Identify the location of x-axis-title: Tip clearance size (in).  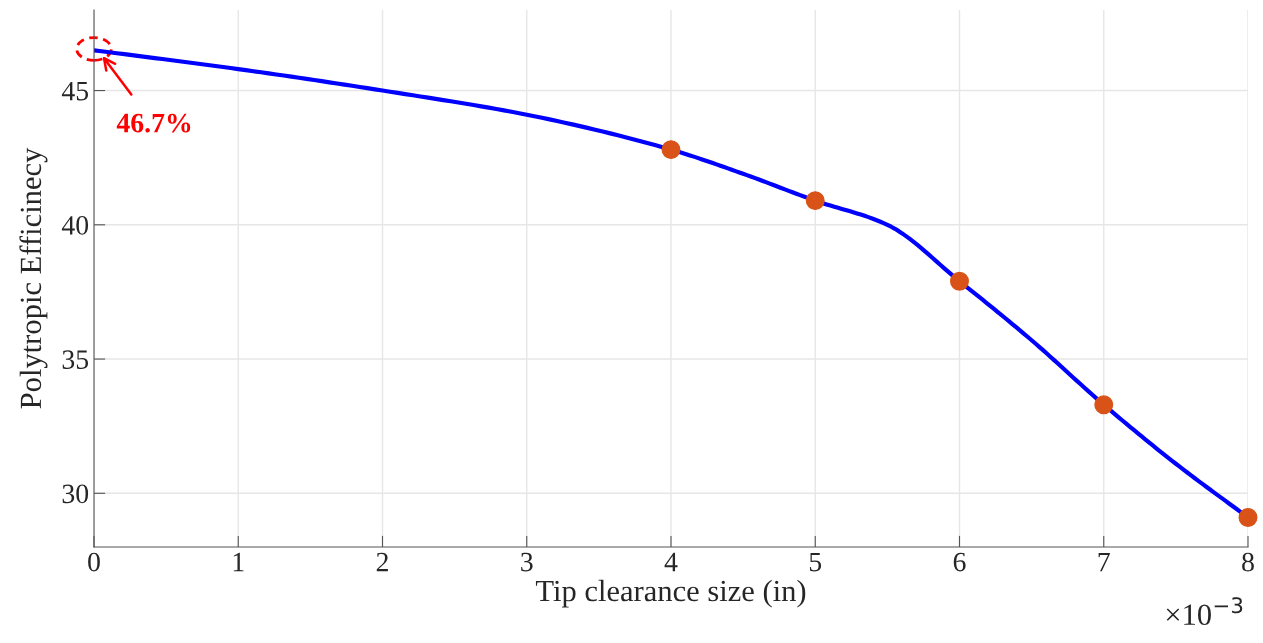
(670, 593).